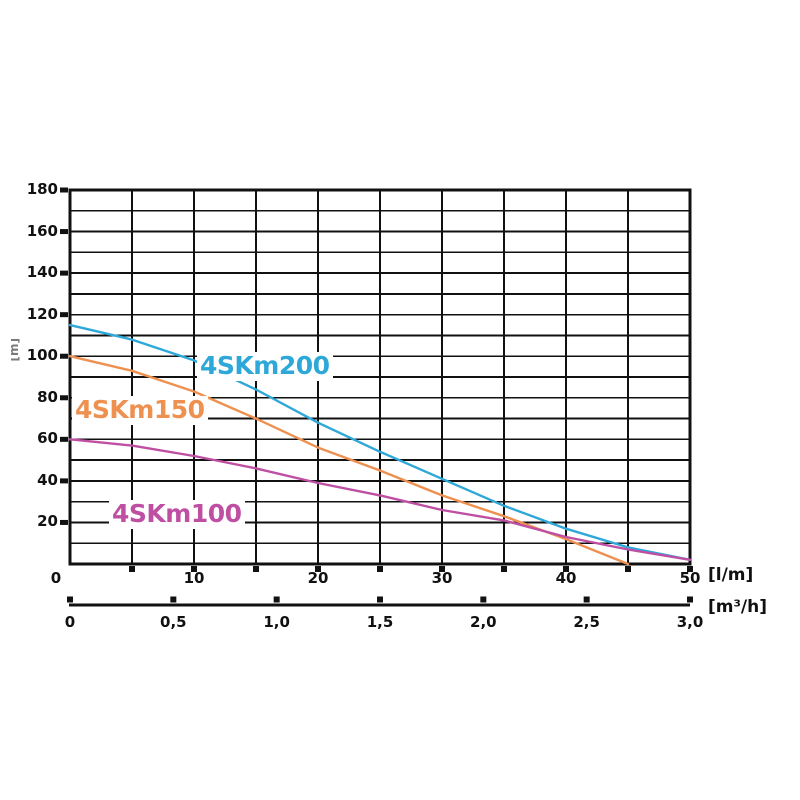 This screenshot has width=800, height=800. Describe the element at coordinates (318, 578) in the screenshot. I see `x-axis-tick-label: 20` at that location.